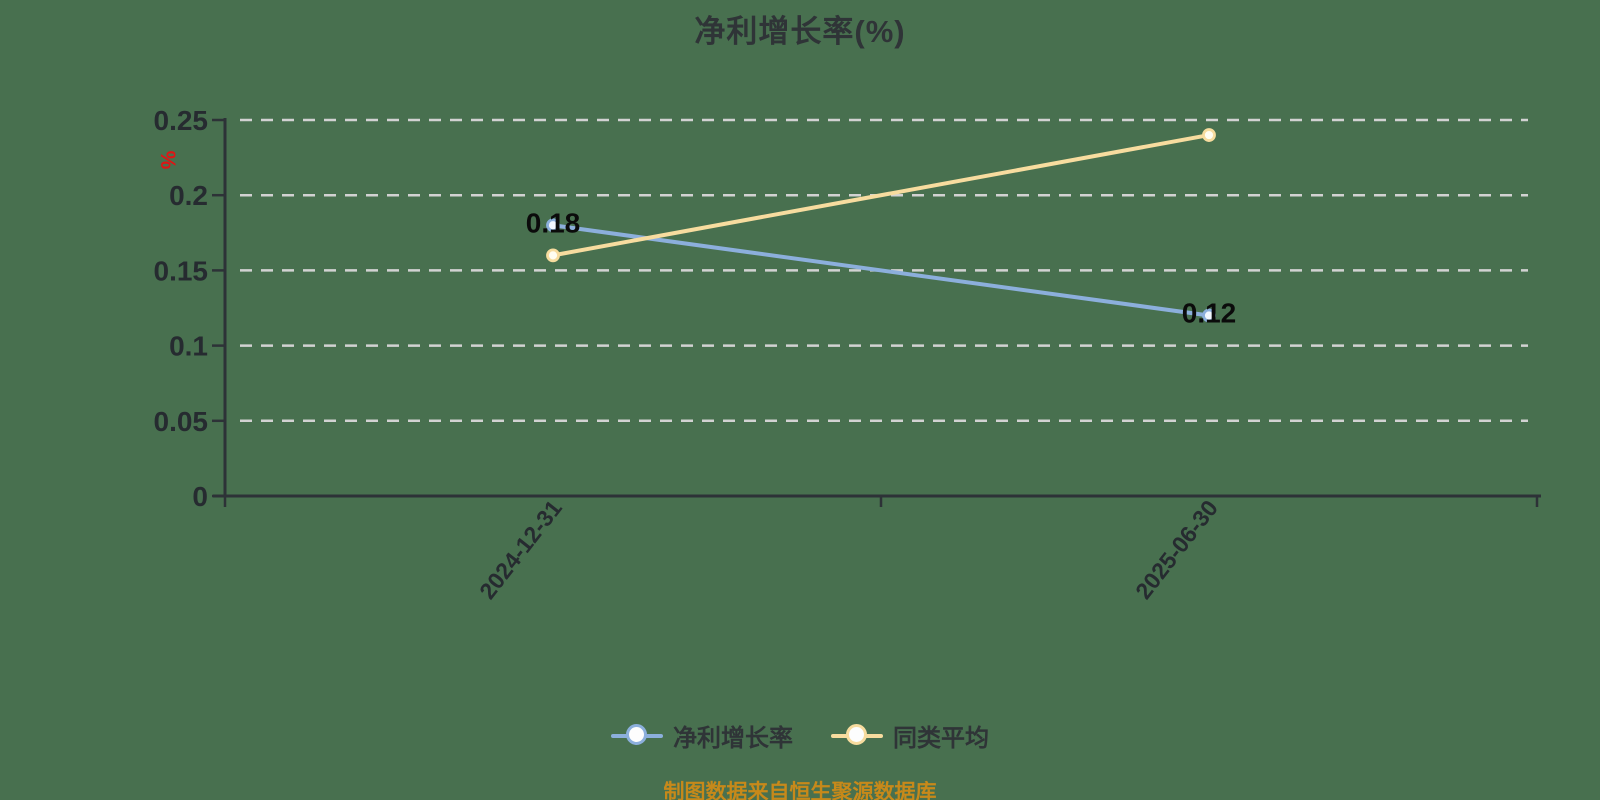 The image size is (1600, 800). Describe the element at coordinates (1176, 549) in the screenshot. I see `x-tick-label: 2025-06-30` at that location.